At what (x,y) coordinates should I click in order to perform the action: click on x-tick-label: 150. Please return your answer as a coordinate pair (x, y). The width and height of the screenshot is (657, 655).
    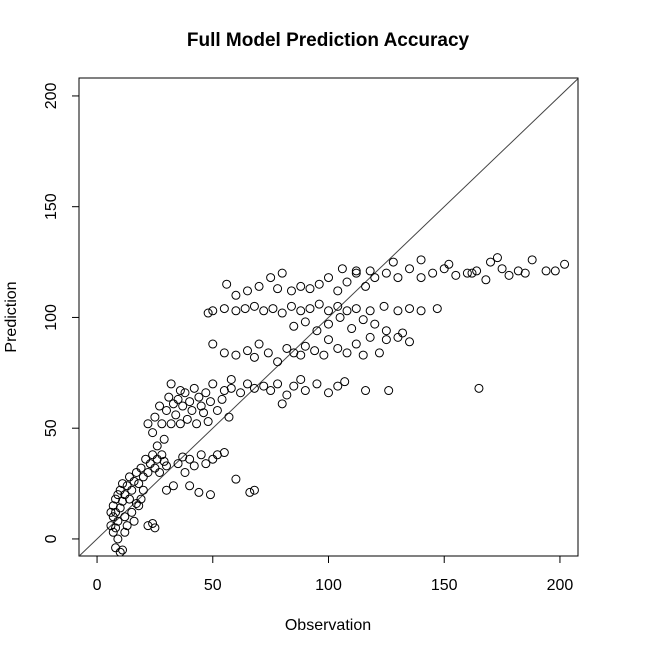
    Looking at the image, I should click on (444, 585).